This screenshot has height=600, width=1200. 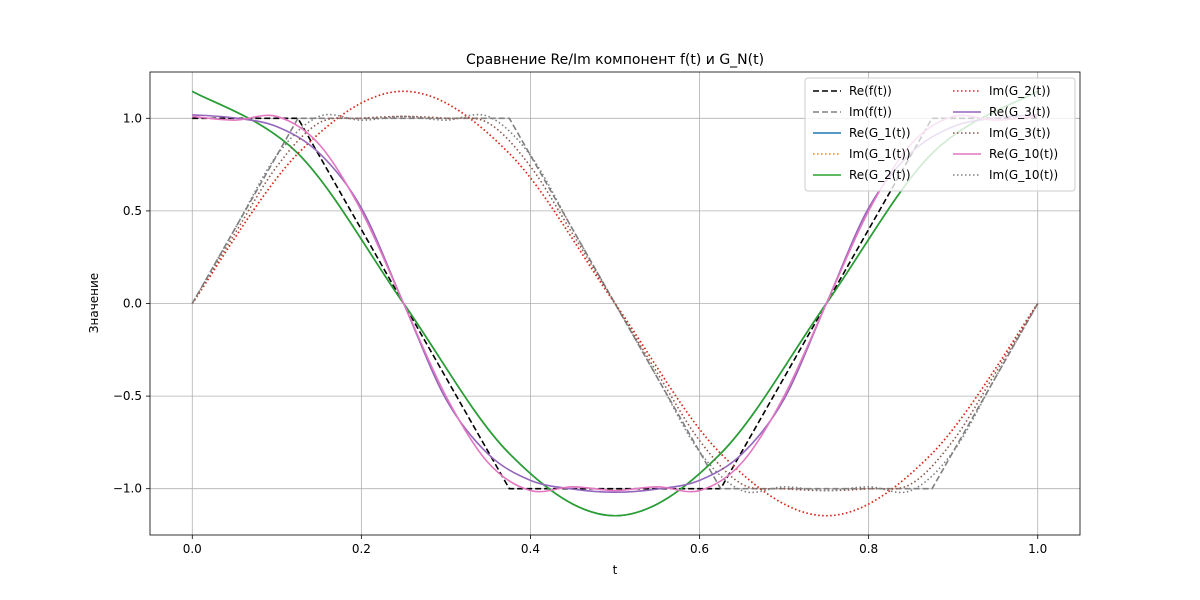 I want to click on y-tick-label: 0.0, so click(x=132, y=304).